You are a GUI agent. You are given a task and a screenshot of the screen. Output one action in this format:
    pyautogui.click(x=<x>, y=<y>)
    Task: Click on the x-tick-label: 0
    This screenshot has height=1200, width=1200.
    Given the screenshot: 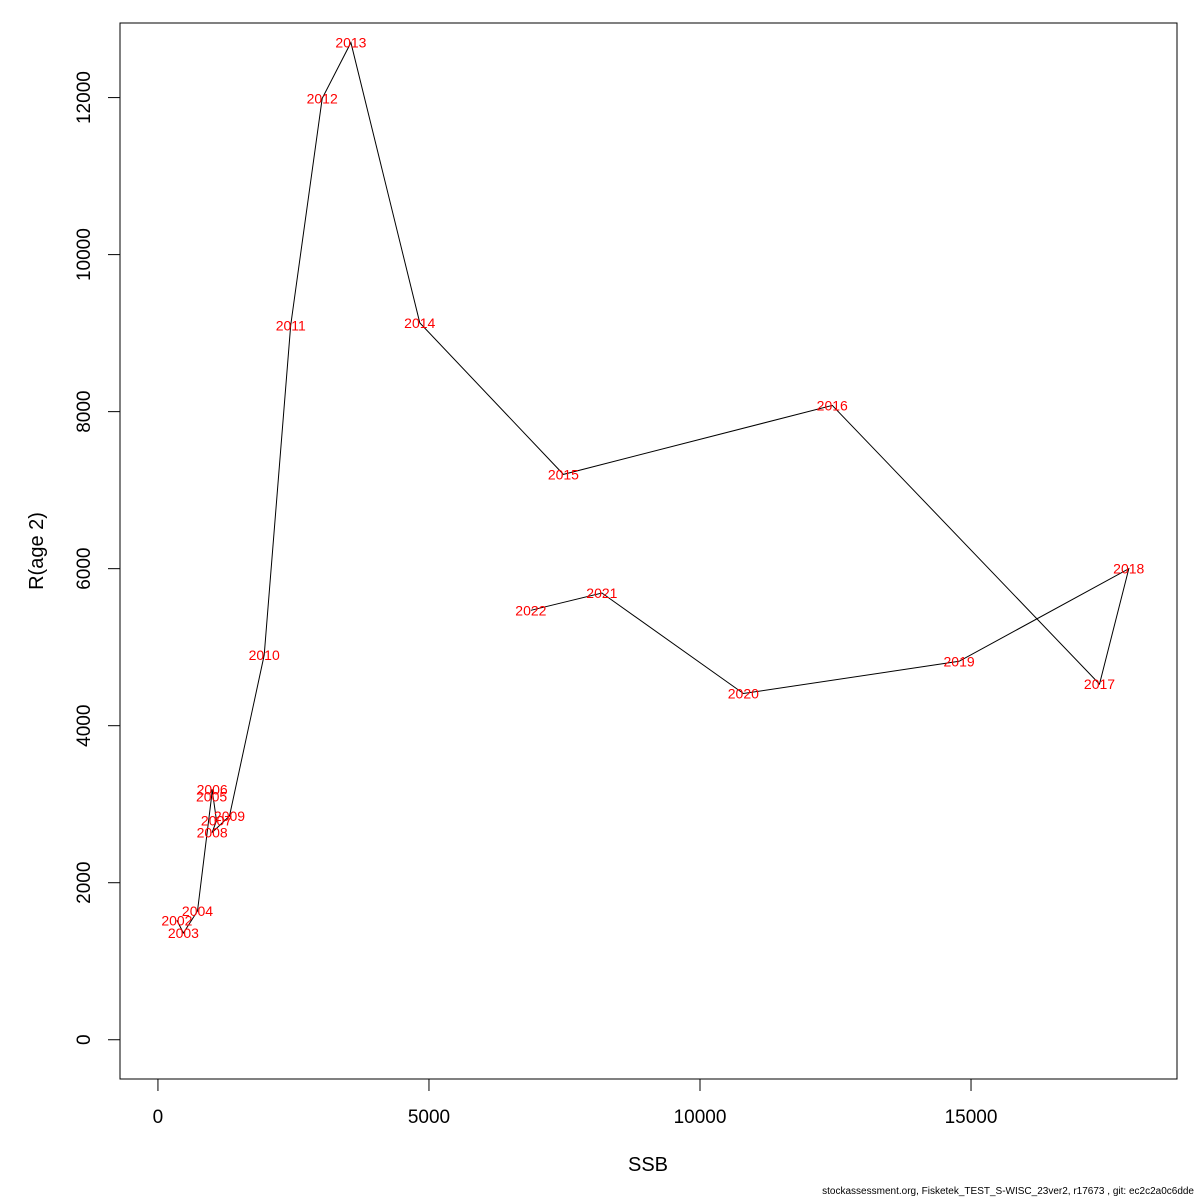 What is the action you would take?
    pyautogui.click(x=158, y=1117)
    